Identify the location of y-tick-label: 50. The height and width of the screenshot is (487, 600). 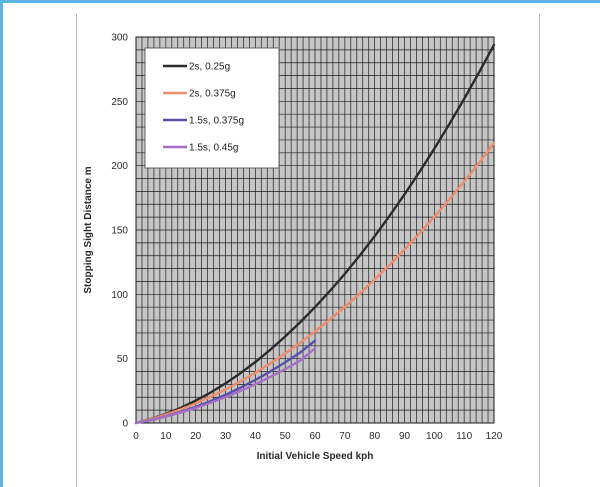
(123, 359).